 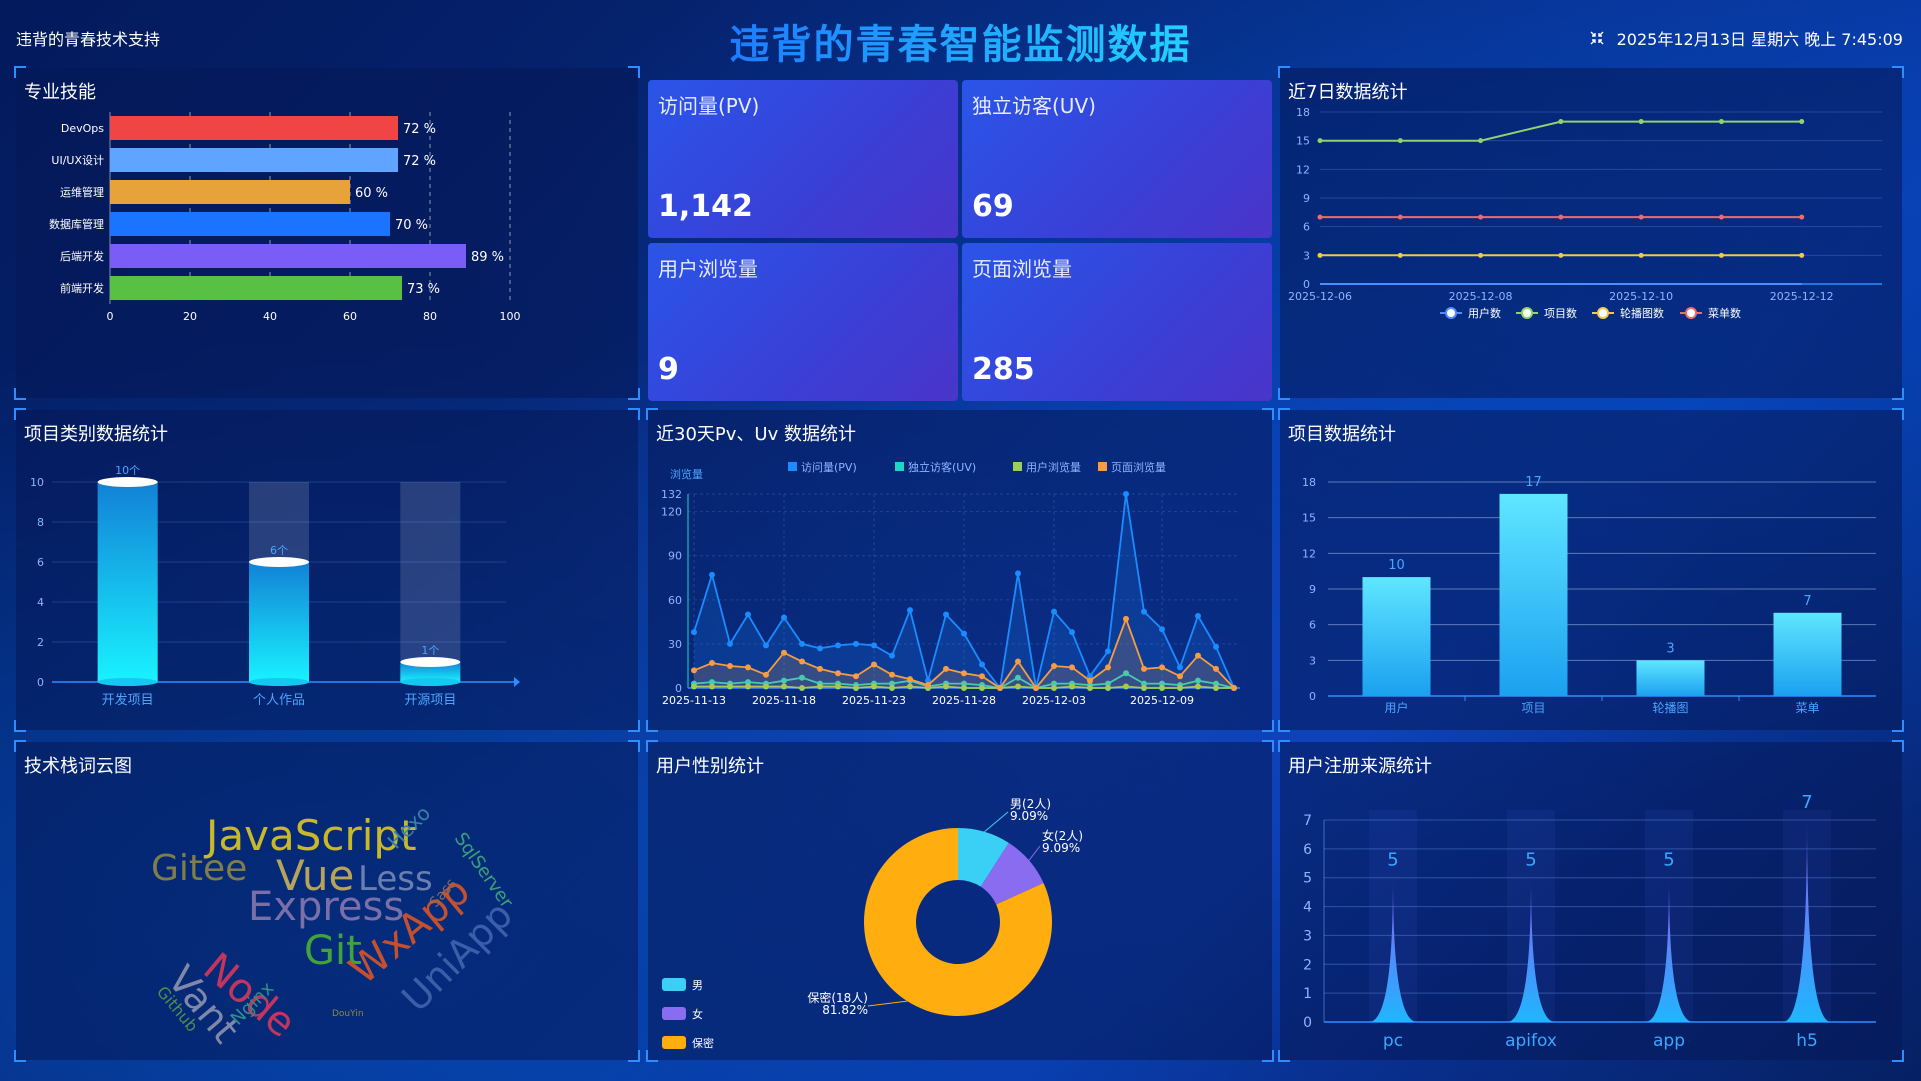 What do you see at coordinates (1117, 159) in the screenshot?
I see `stat-card-uv: 独立访客(UV) 69` at bounding box center [1117, 159].